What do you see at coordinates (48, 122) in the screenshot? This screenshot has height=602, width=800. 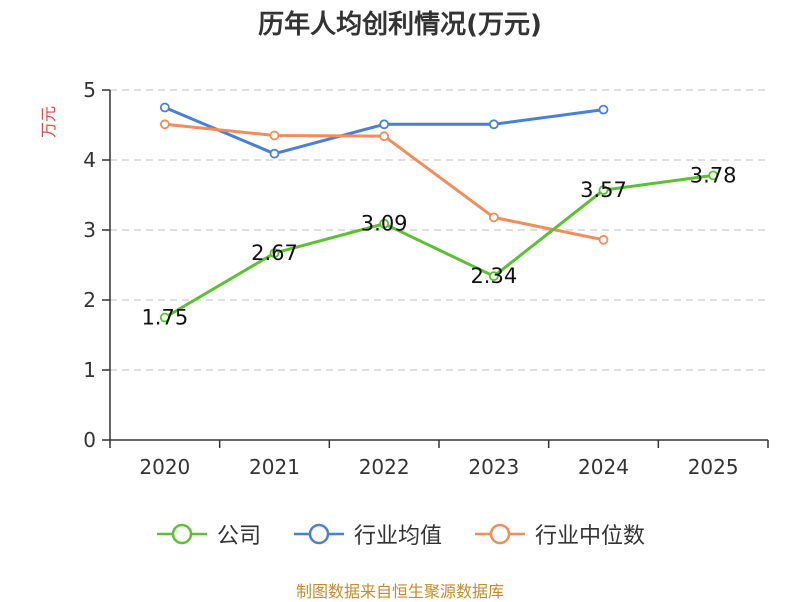 I see `y-axis-label: 万元` at bounding box center [48, 122].